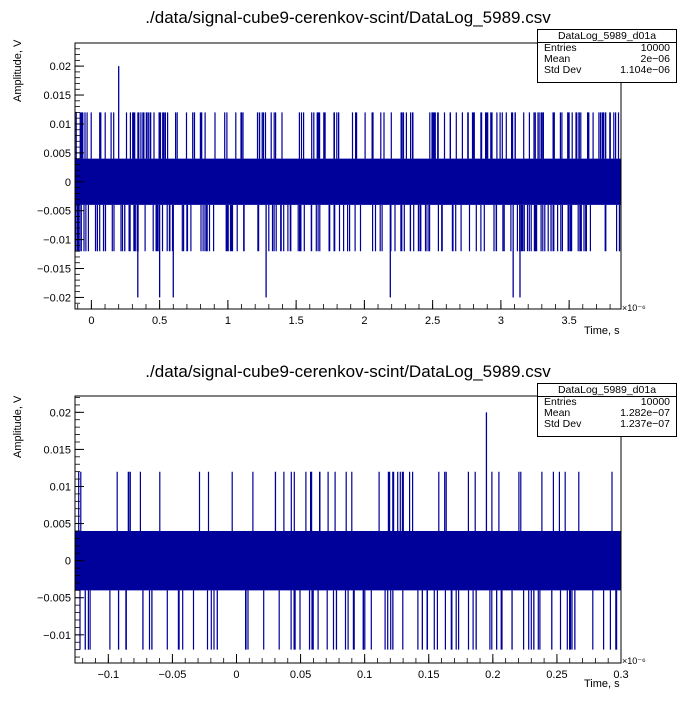  Describe the element at coordinates (607, 59) in the screenshot. I see `stats-row: Mean 2e−06` at that location.